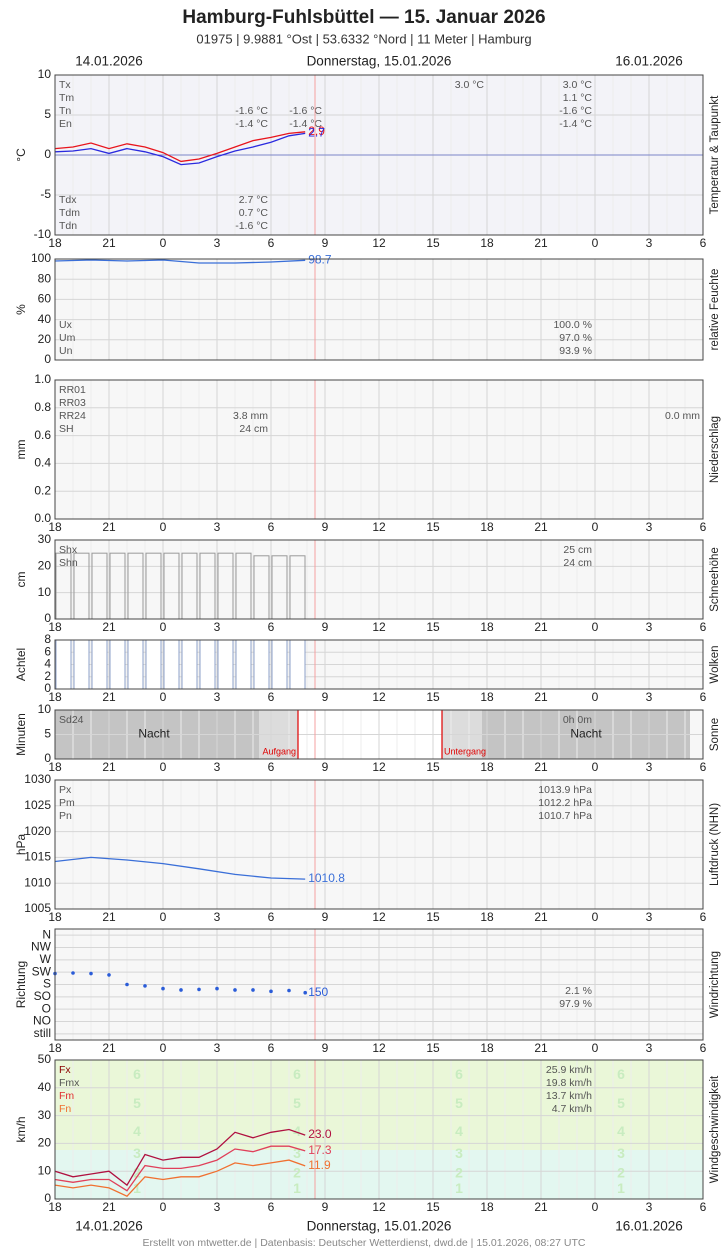 The width and height of the screenshot is (728, 1250). I want to click on stat-value: -1.6 °C, so click(251, 111).